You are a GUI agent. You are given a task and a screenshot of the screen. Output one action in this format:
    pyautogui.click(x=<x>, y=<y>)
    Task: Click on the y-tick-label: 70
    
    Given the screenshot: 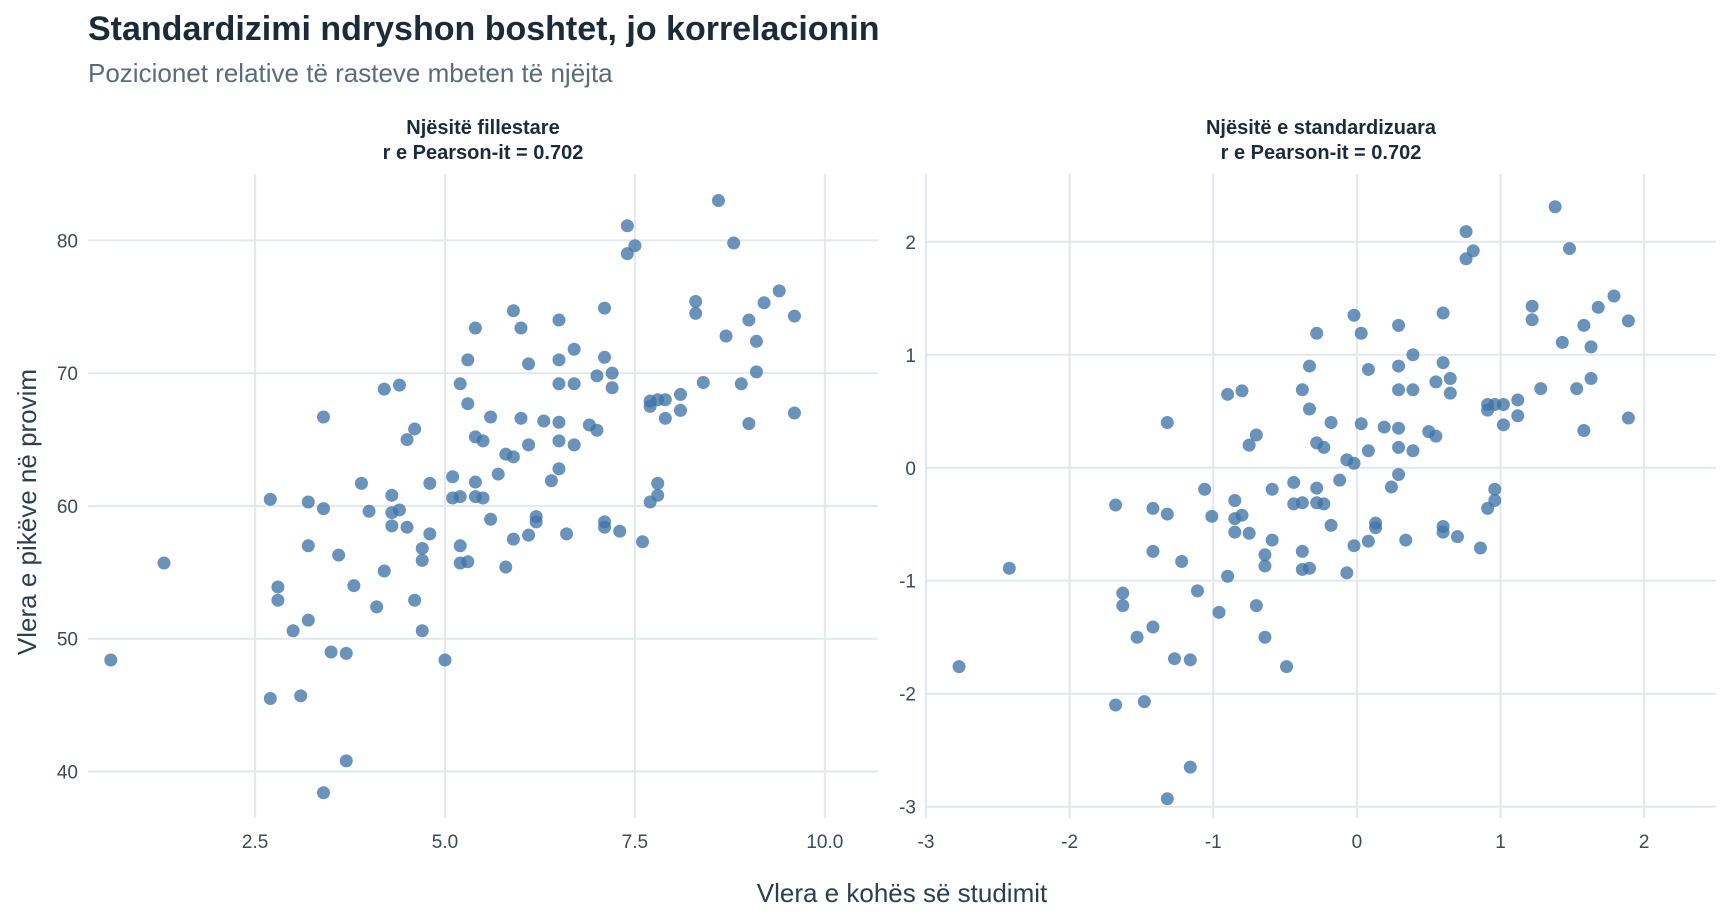 What is the action you would take?
    pyautogui.click(x=67, y=374)
    